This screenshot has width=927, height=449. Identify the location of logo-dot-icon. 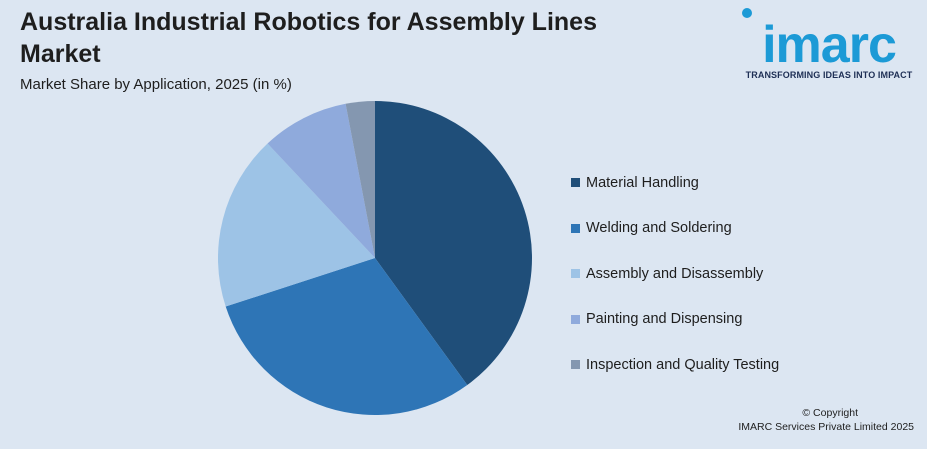
(747, 13).